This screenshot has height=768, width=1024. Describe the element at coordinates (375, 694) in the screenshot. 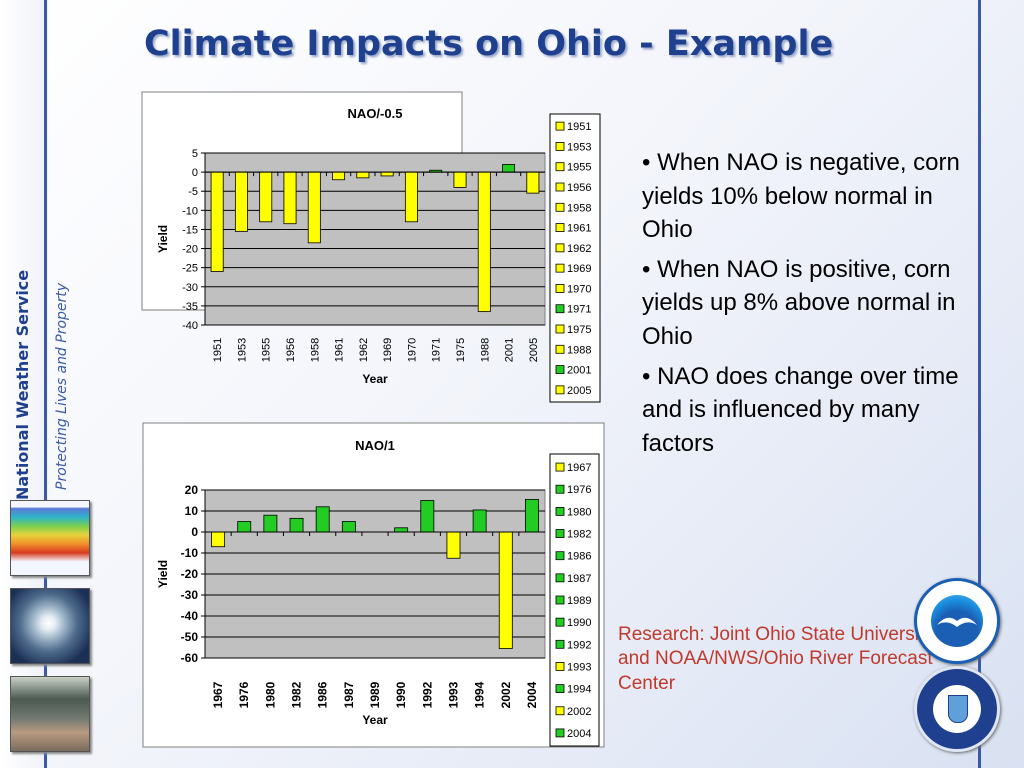

I see `x-tick-label: 1989` at that location.